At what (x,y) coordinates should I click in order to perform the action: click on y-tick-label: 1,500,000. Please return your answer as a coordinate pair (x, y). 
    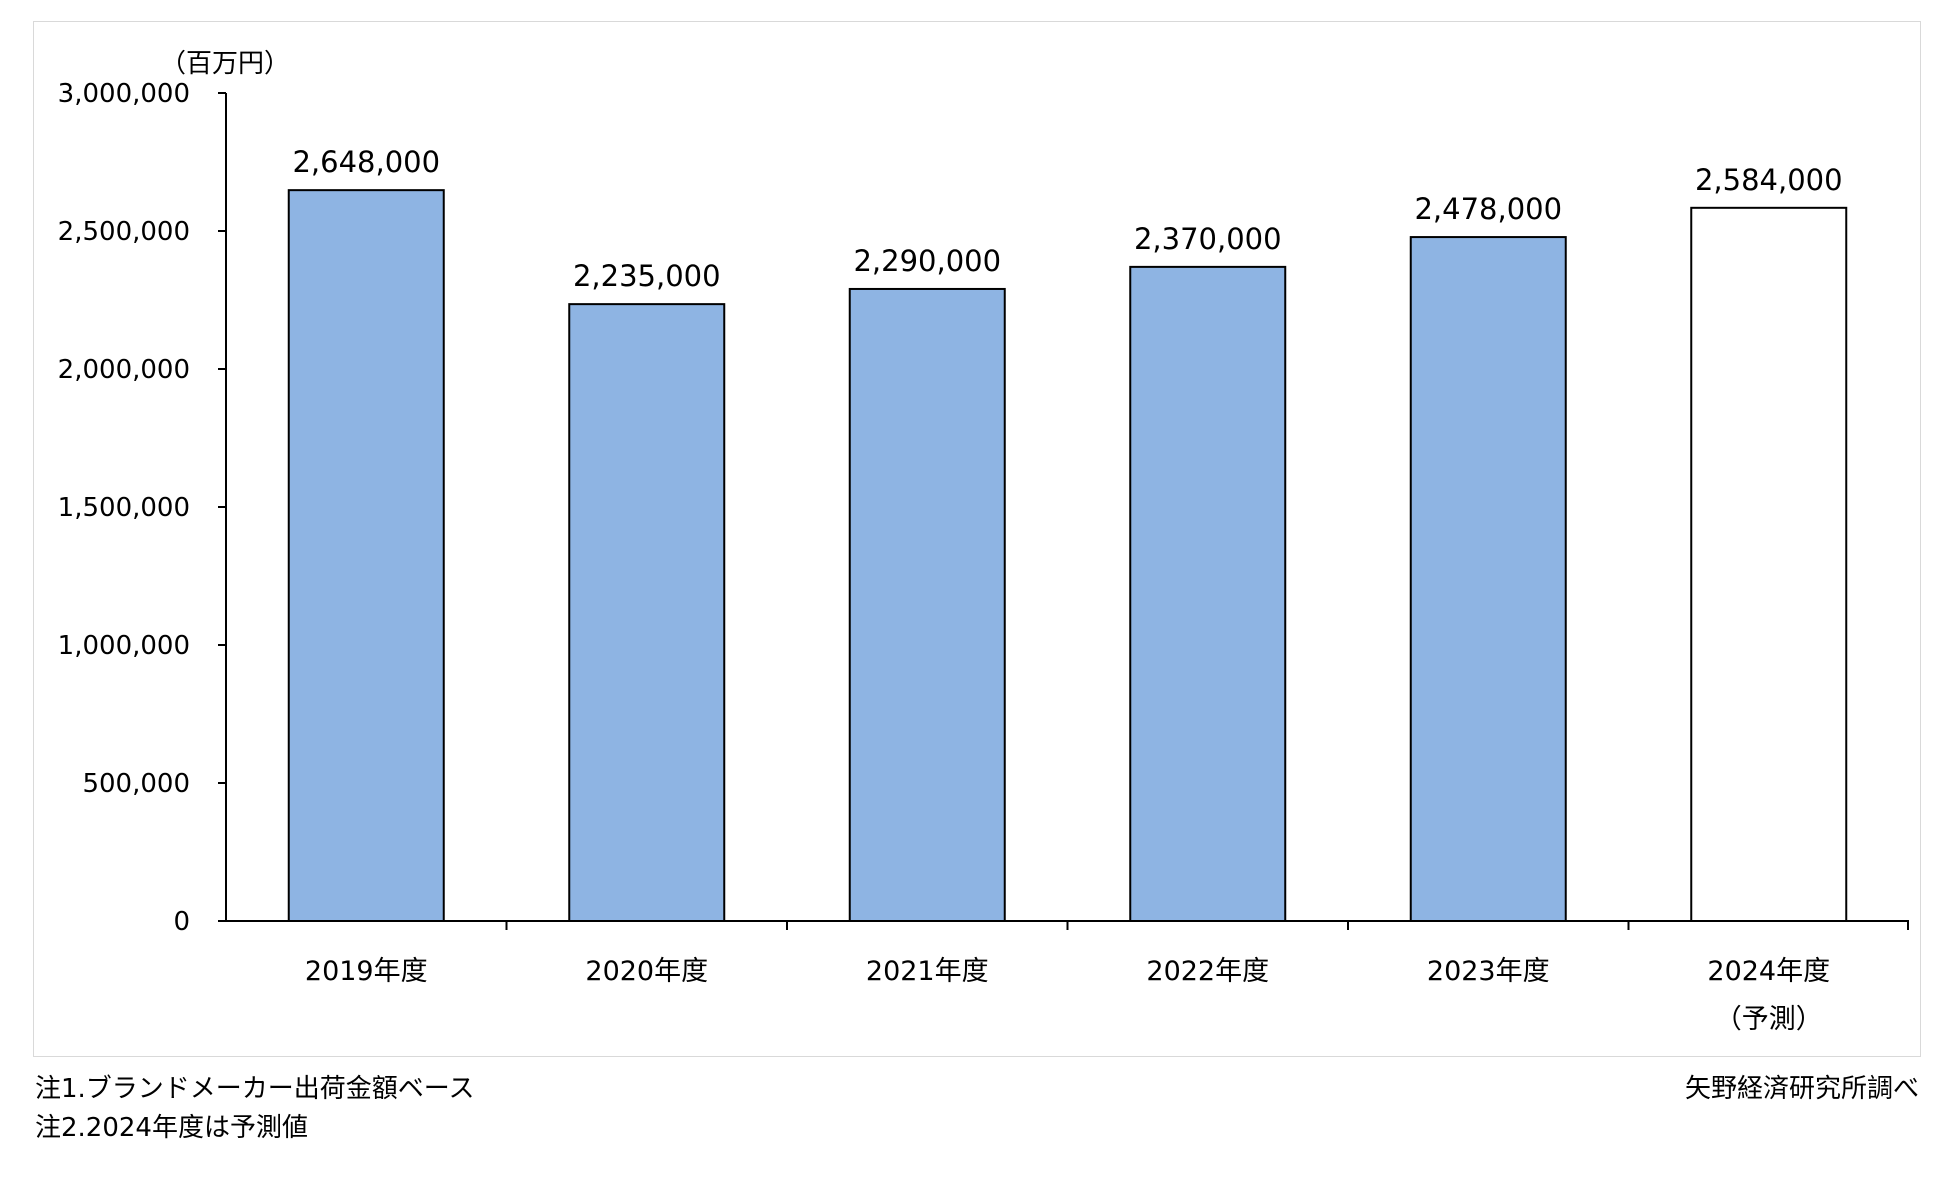
    Looking at the image, I should click on (124, 508).